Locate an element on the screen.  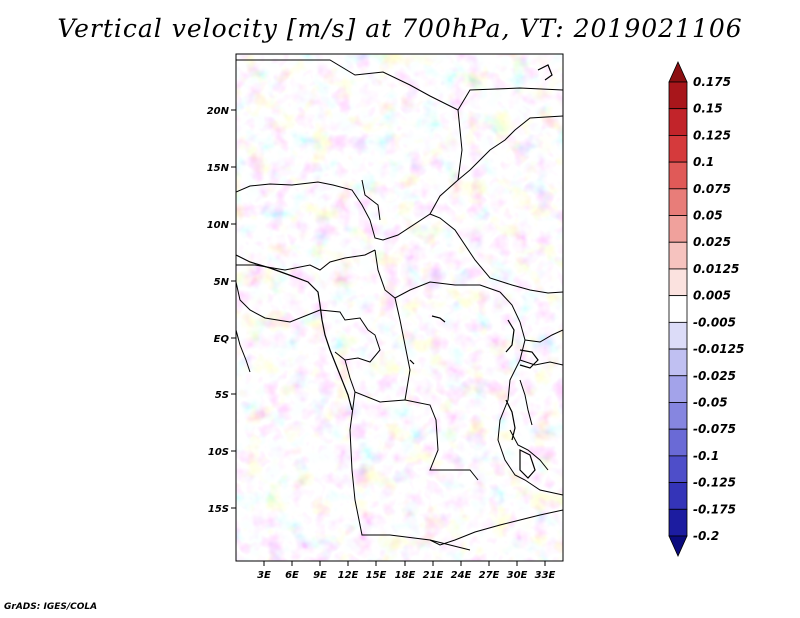
colorbar-label: 0.05 is located at coordinates (708, 216).